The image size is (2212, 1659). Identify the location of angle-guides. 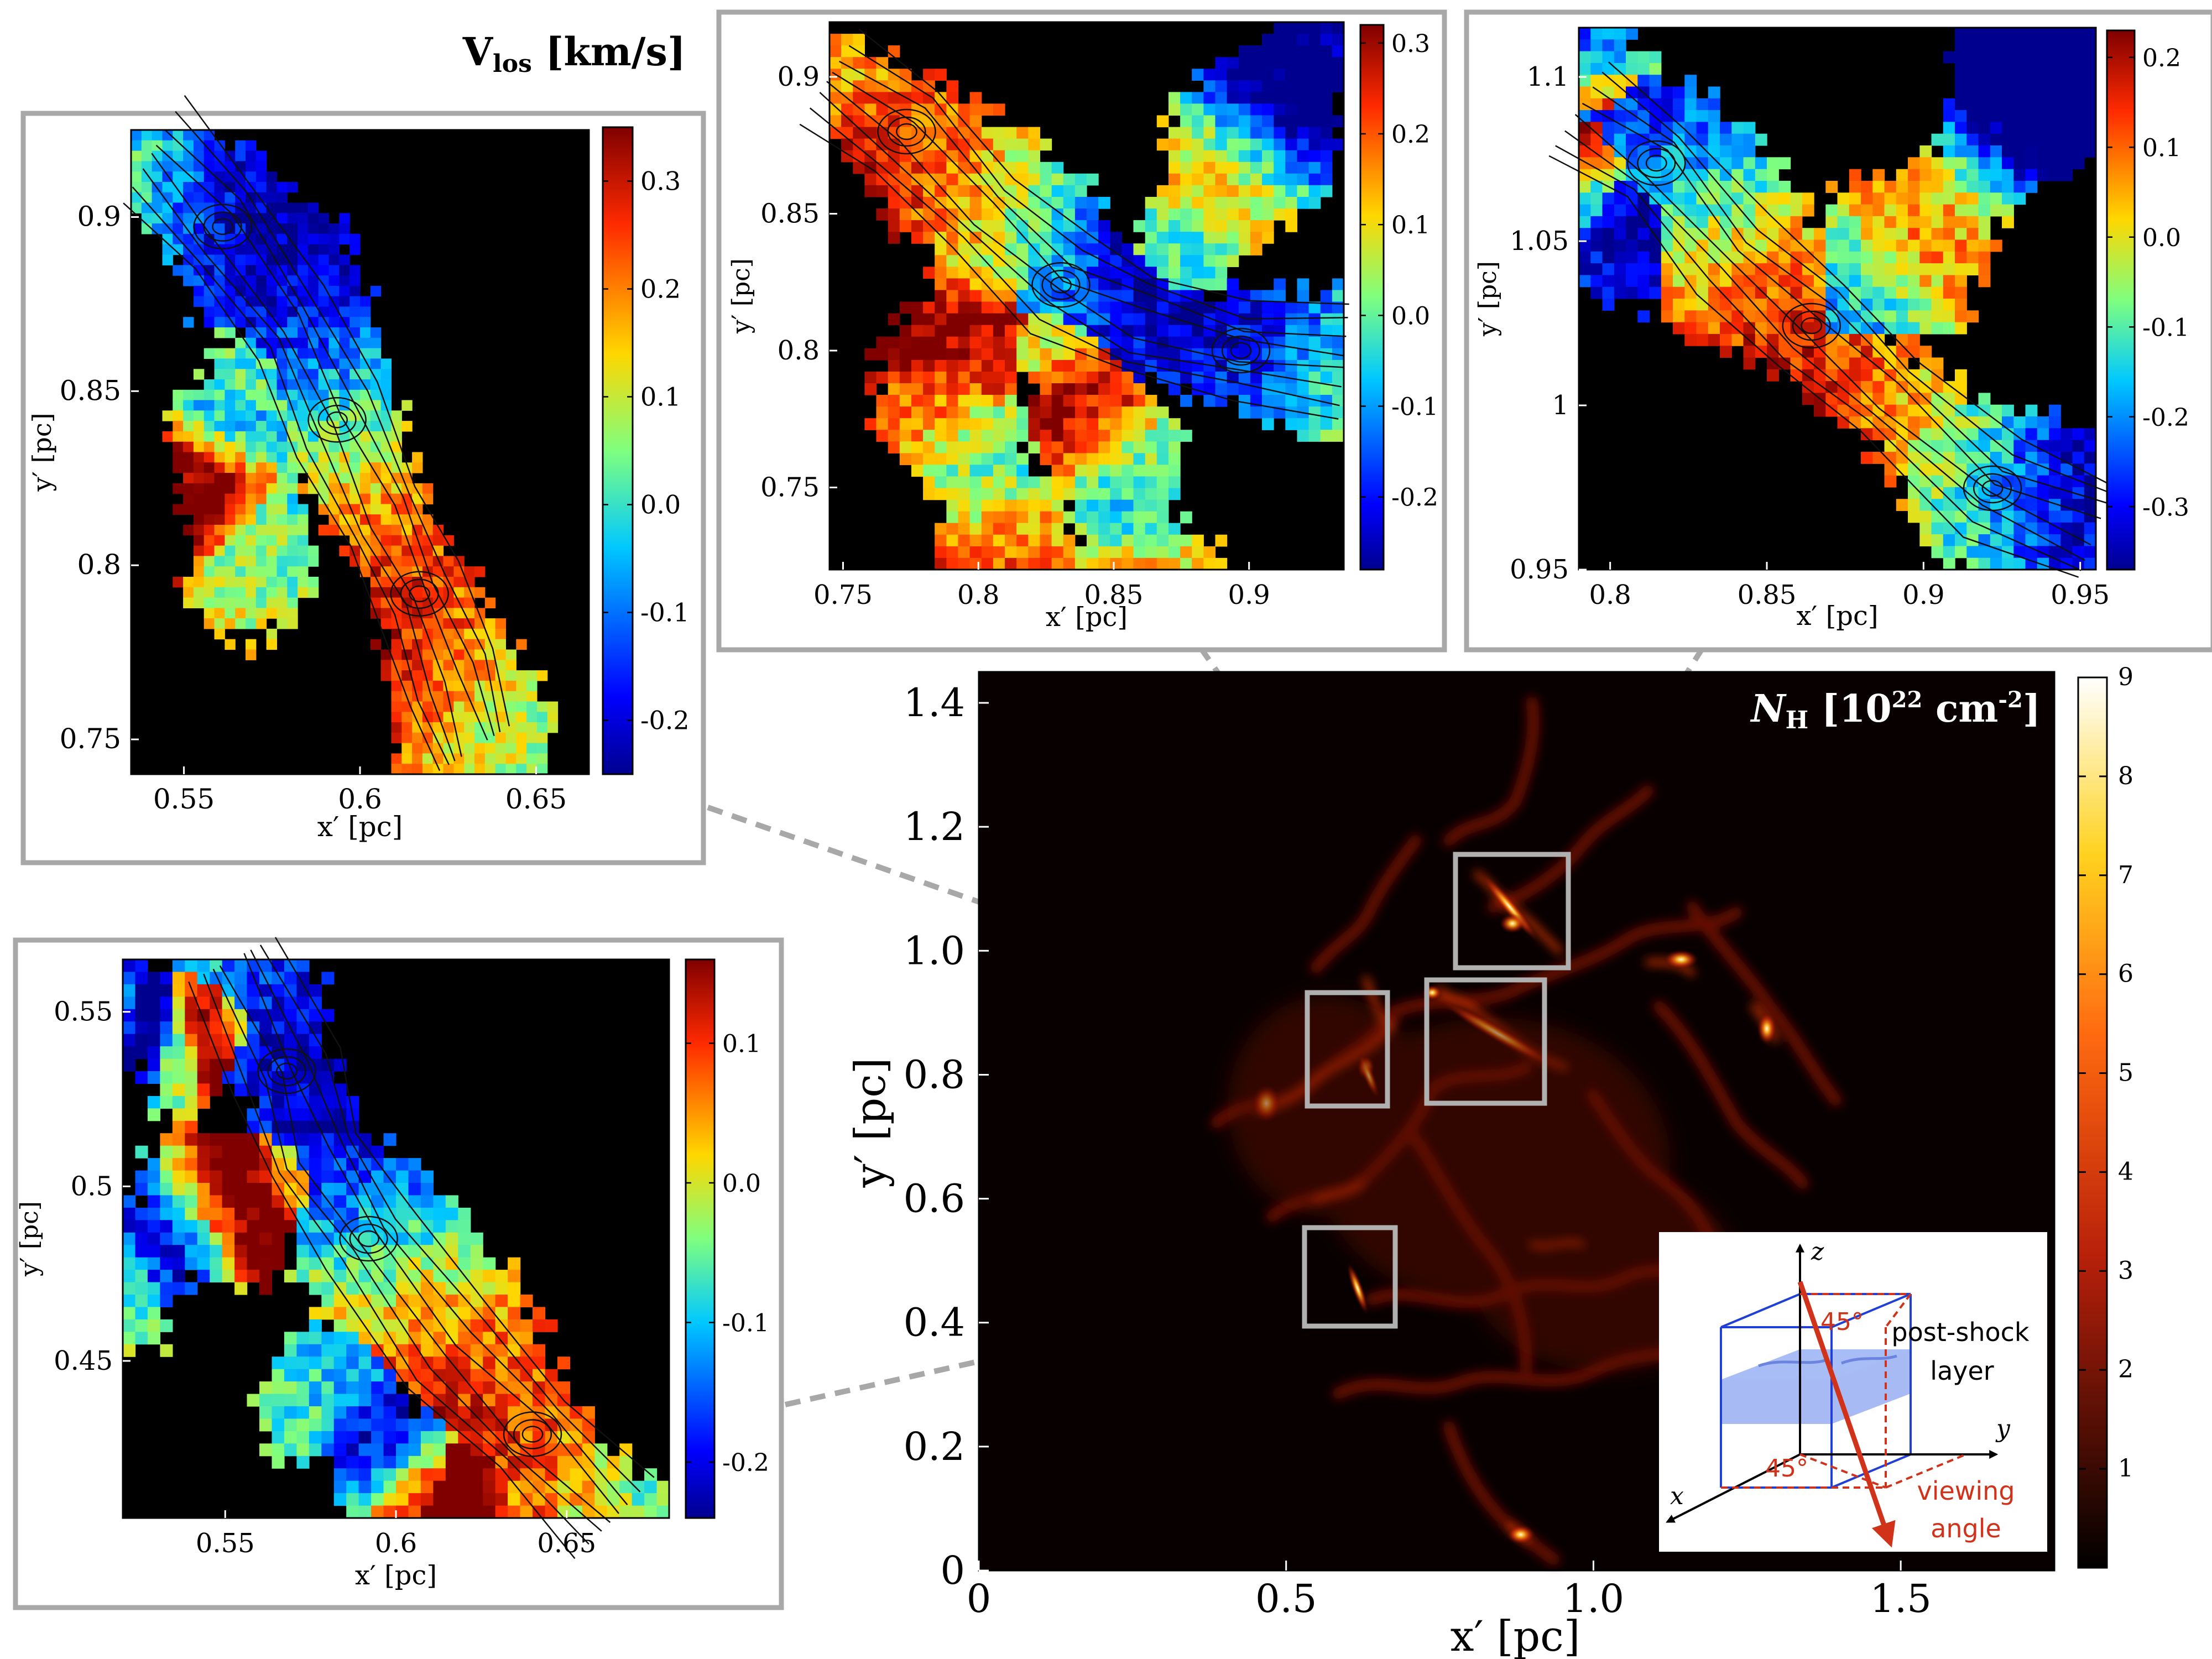
(1844, 1391).